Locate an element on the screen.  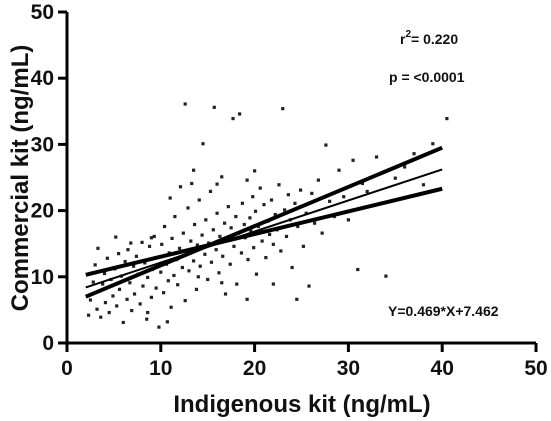
y-tick-label: 30 is located at coordinates (42, 144).